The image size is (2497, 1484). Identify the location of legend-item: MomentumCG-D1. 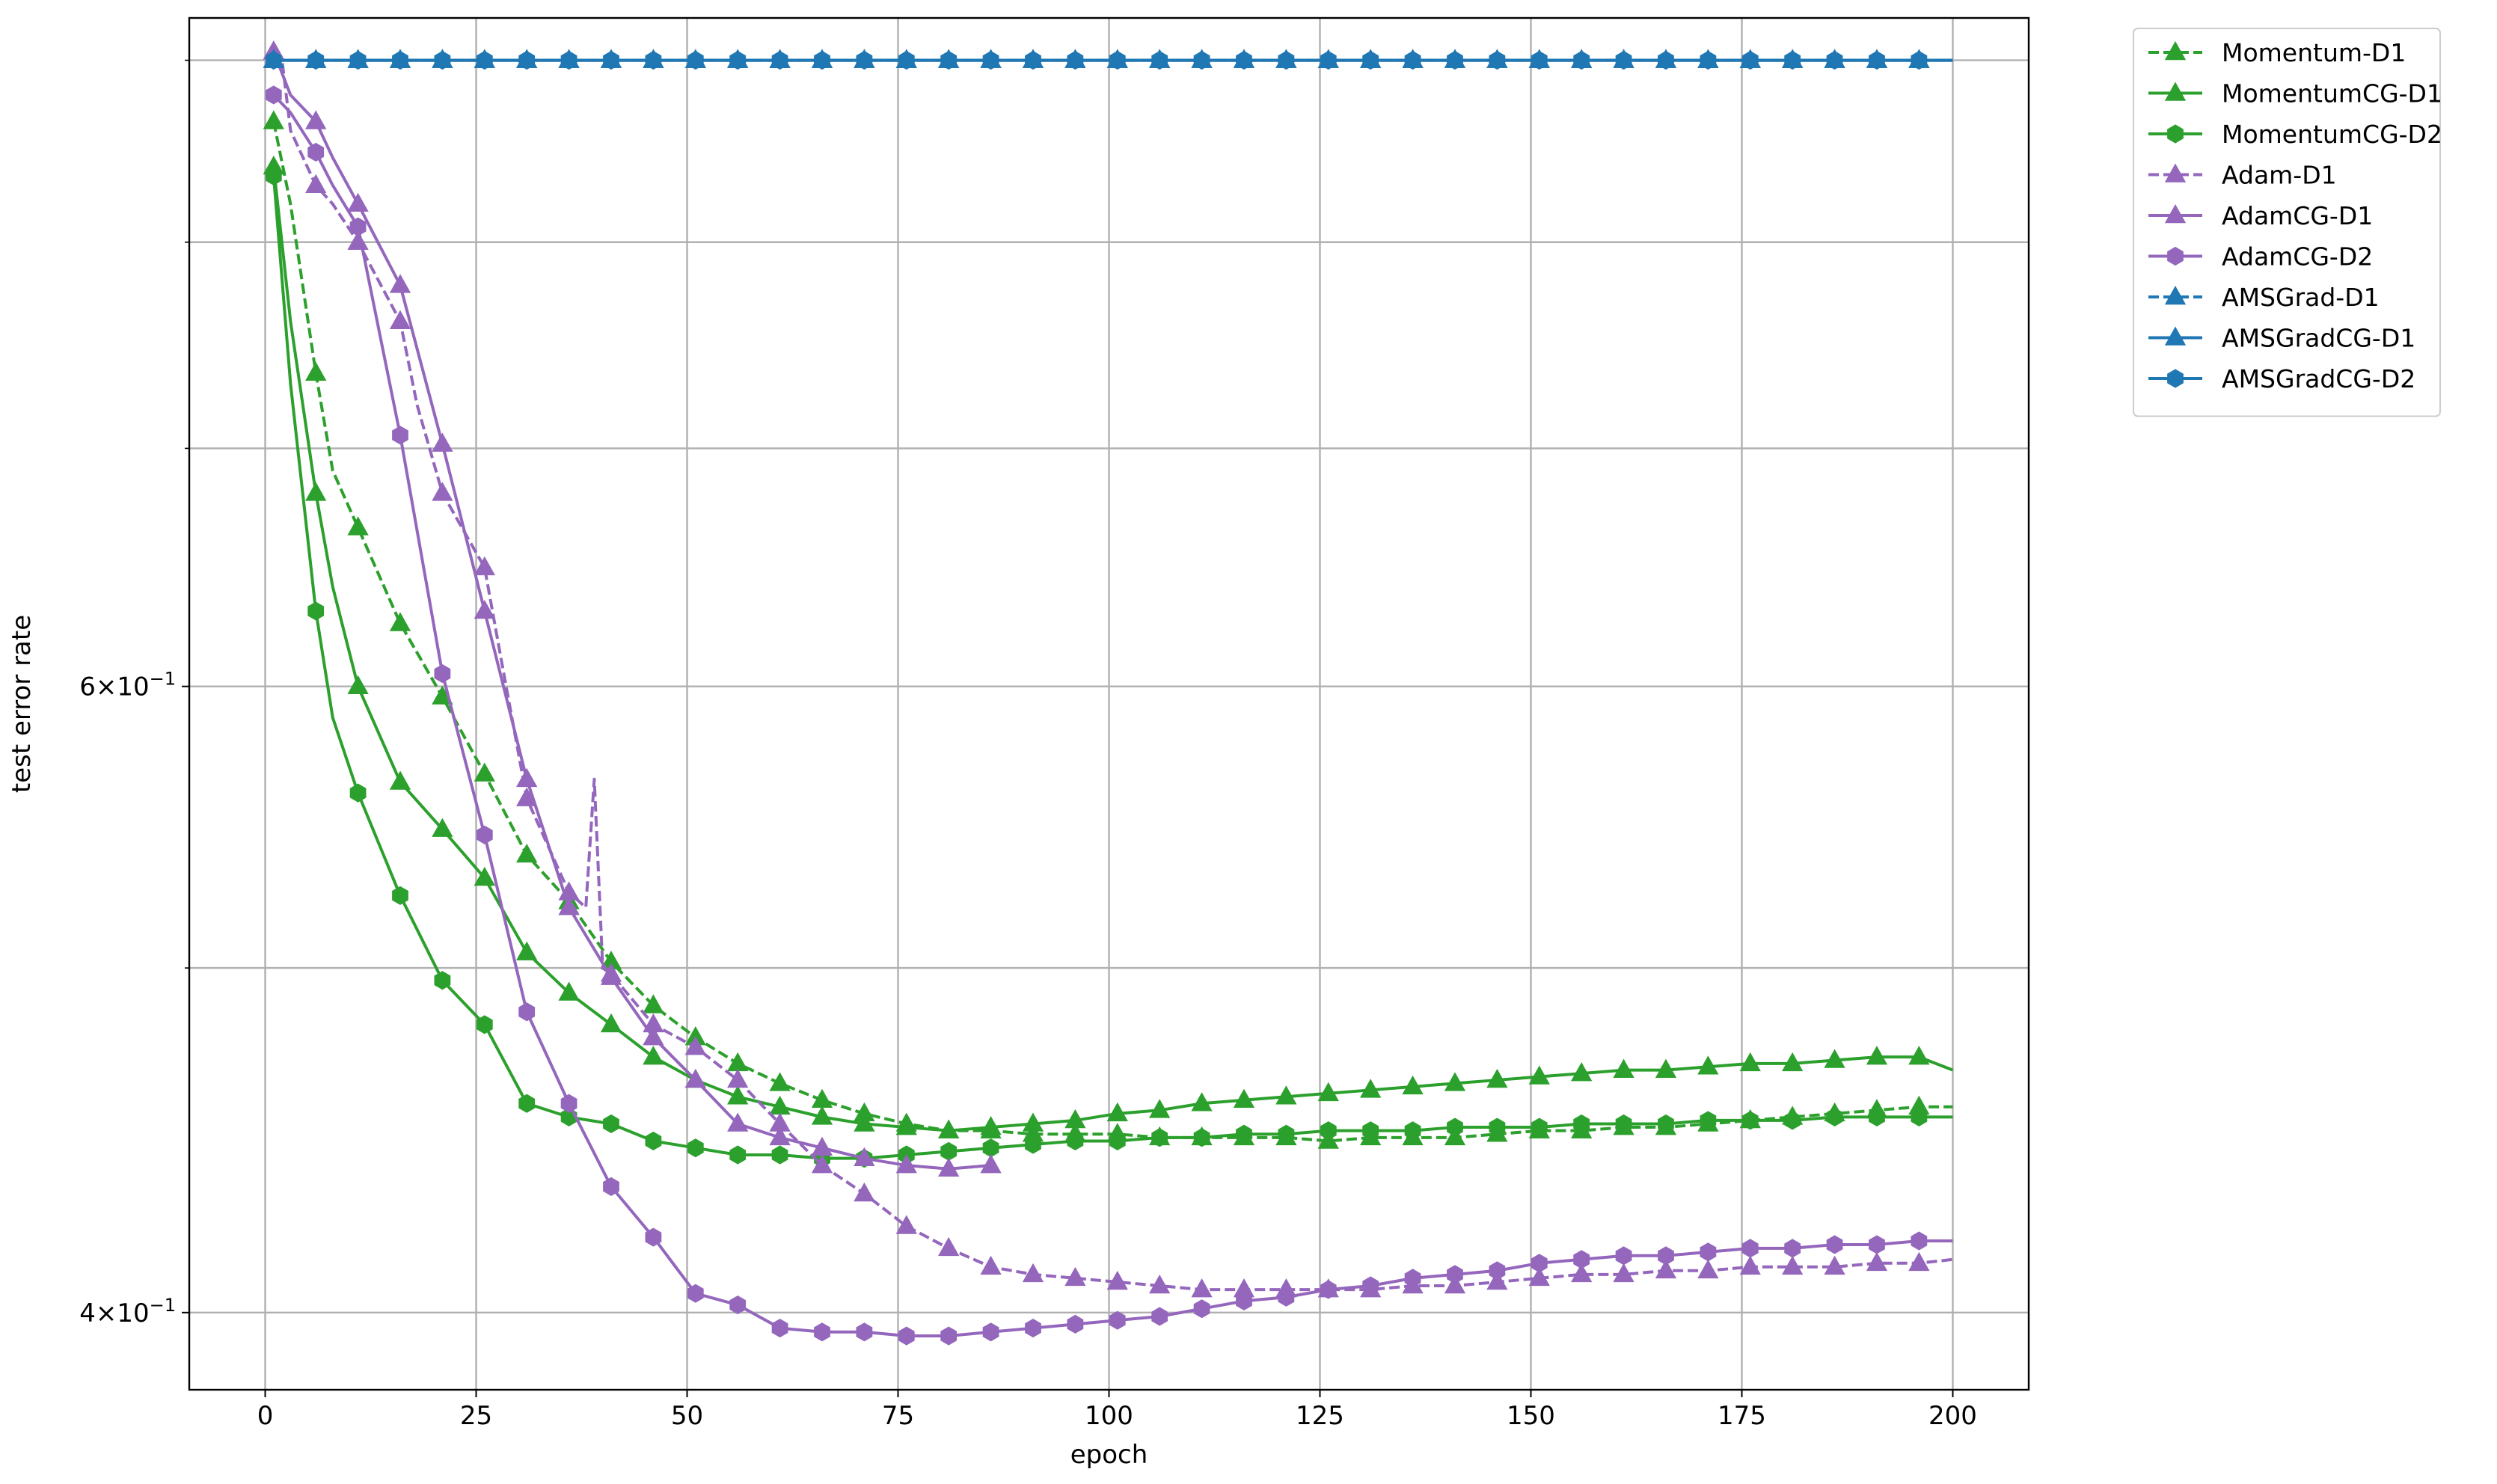
(2295, 93).